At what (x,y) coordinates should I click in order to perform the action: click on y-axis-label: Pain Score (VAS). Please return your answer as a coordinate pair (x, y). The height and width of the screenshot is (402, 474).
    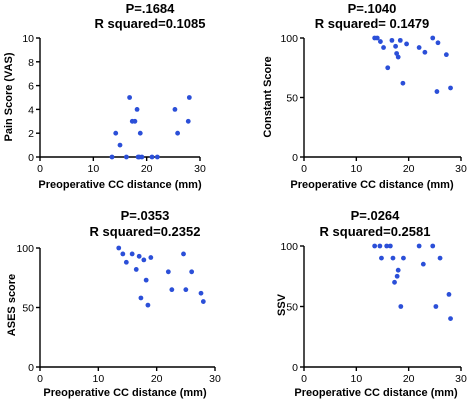
    Looking at the image, I should click on (9, 96).